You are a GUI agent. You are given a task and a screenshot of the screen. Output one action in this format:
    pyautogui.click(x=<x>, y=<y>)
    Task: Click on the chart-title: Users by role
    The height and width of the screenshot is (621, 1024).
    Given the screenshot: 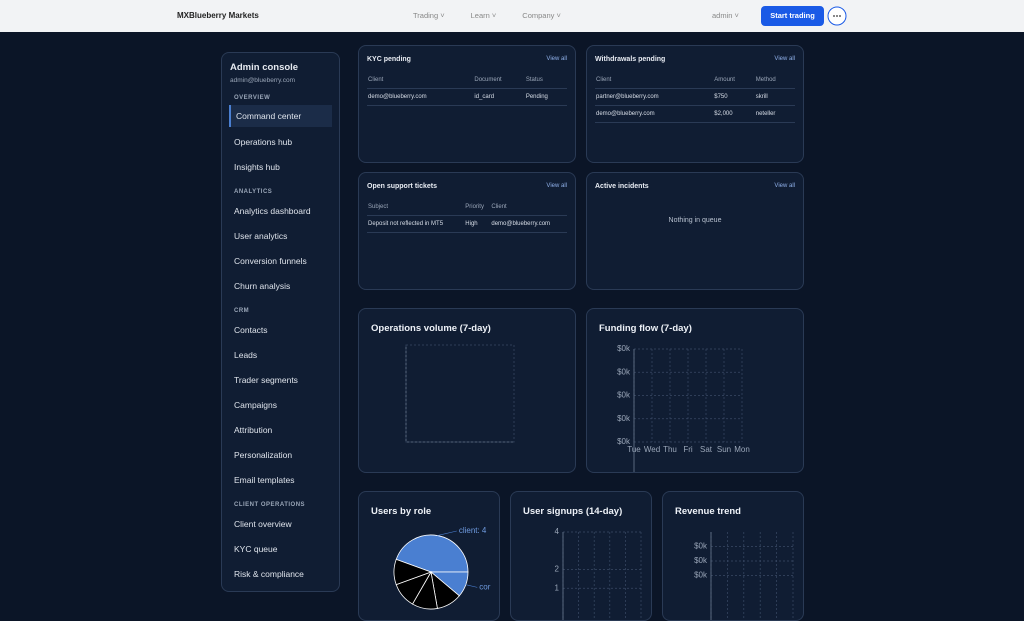 What is the action you would take?
    pyautogui.click(x=401, y=511)
    